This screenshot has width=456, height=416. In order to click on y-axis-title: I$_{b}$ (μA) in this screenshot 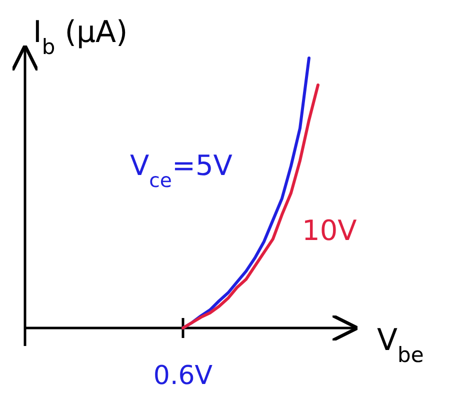, I will do `click(80, 37)`.